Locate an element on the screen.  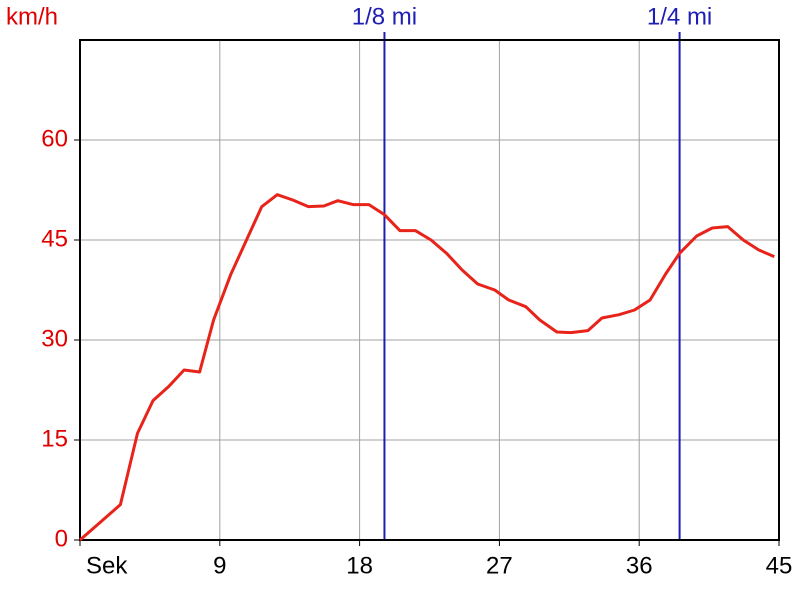
y-axis-label: km/h is located at coordinates (32, 16).